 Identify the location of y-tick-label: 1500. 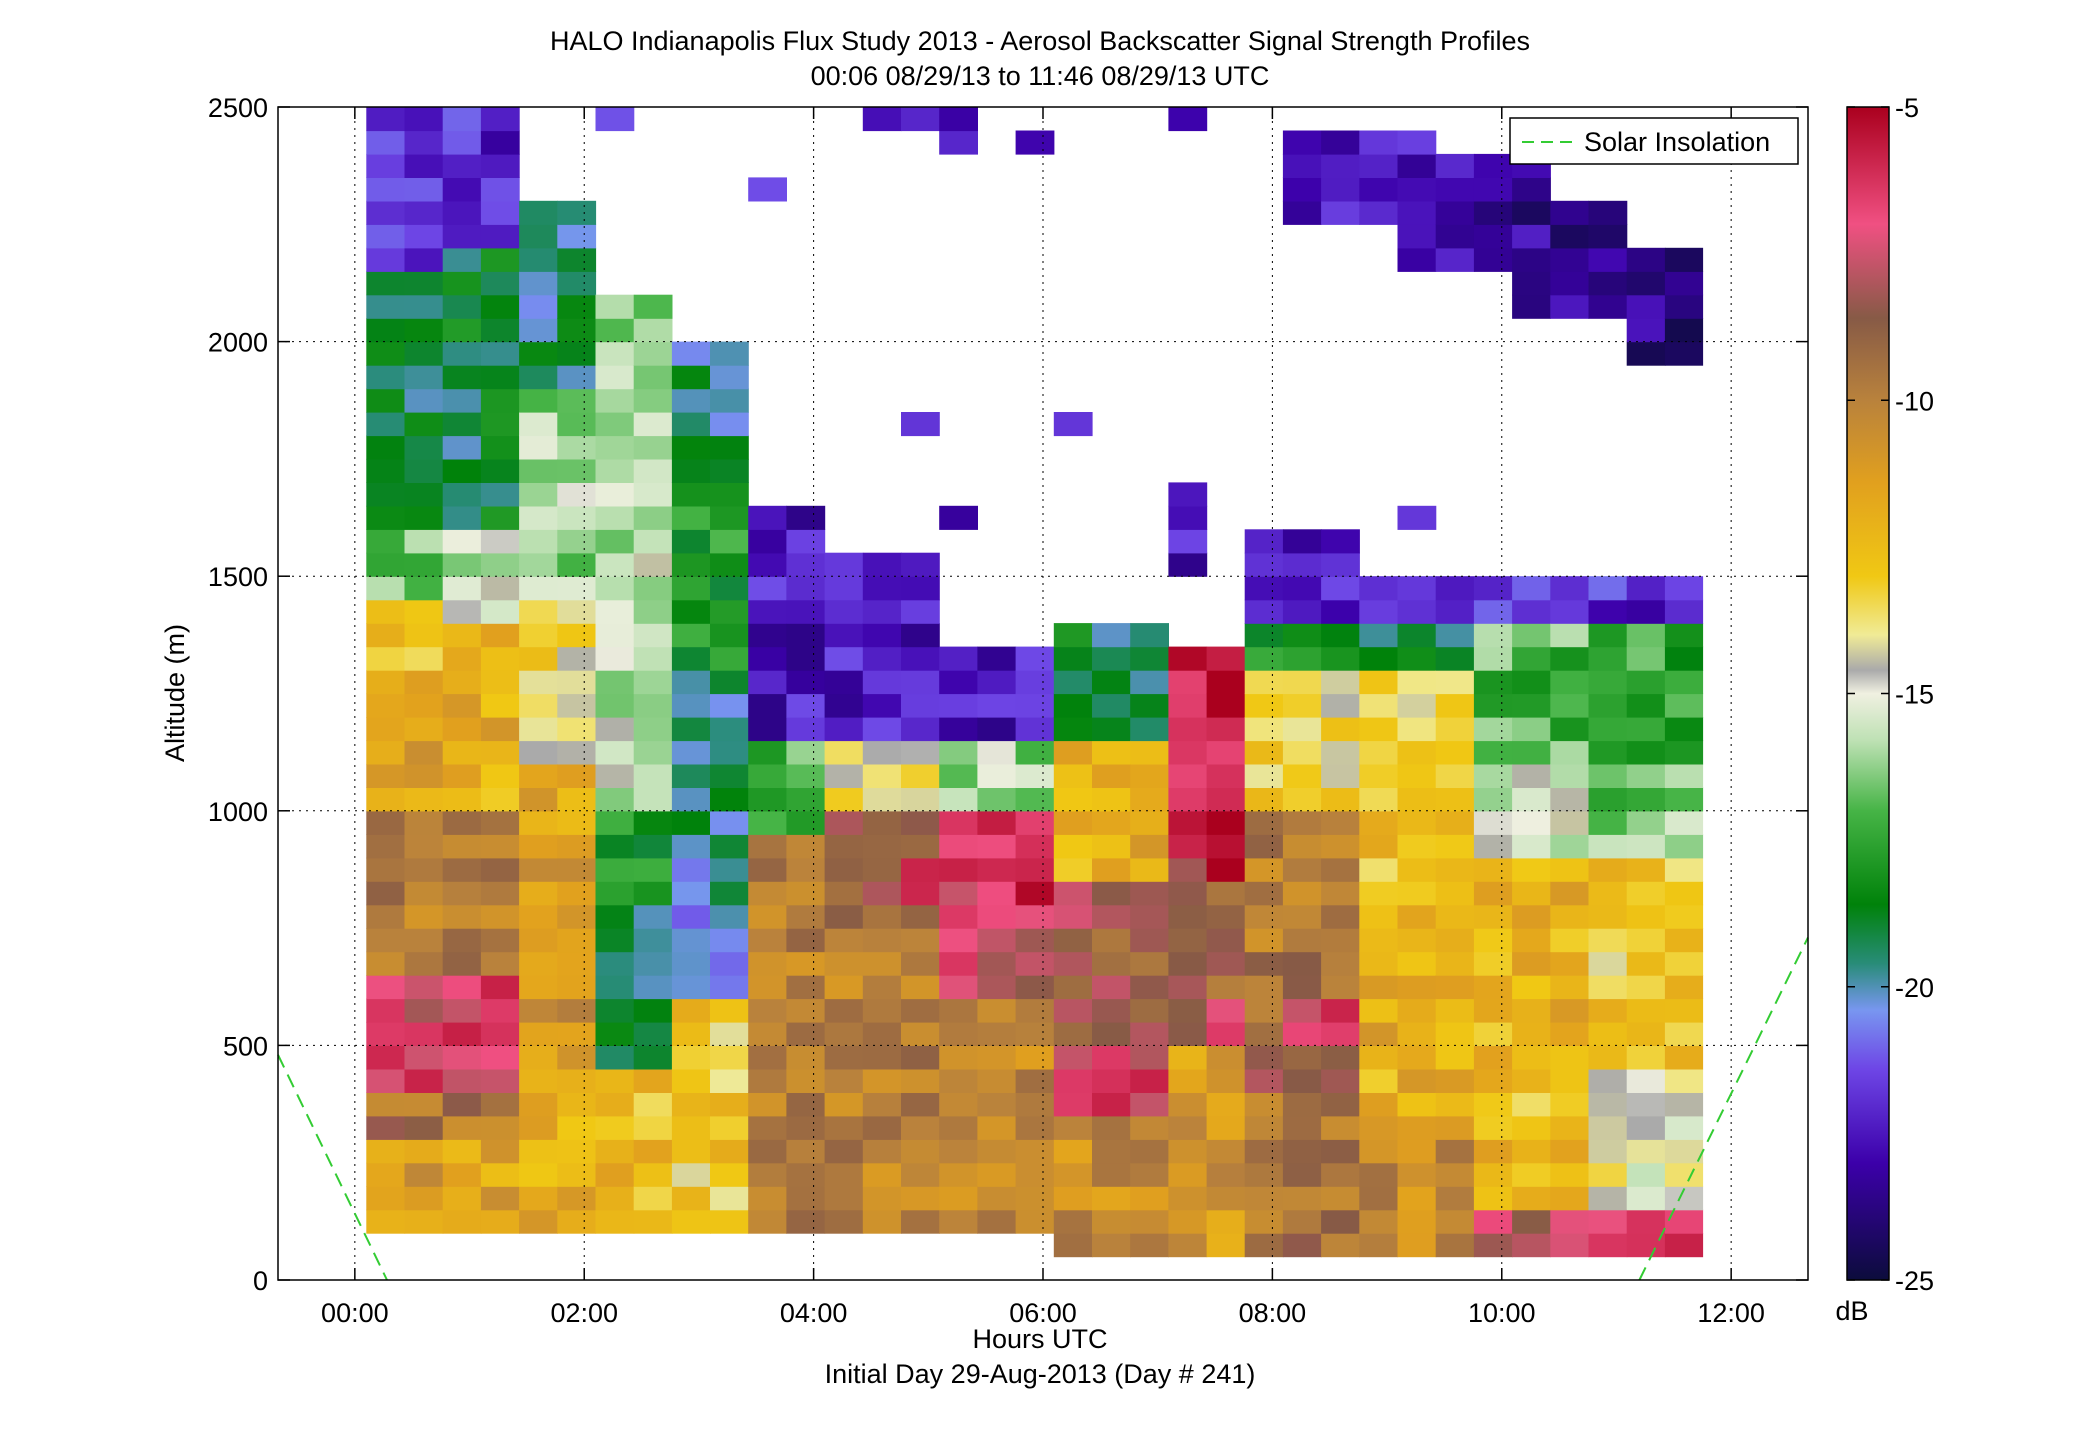
(238, 577).